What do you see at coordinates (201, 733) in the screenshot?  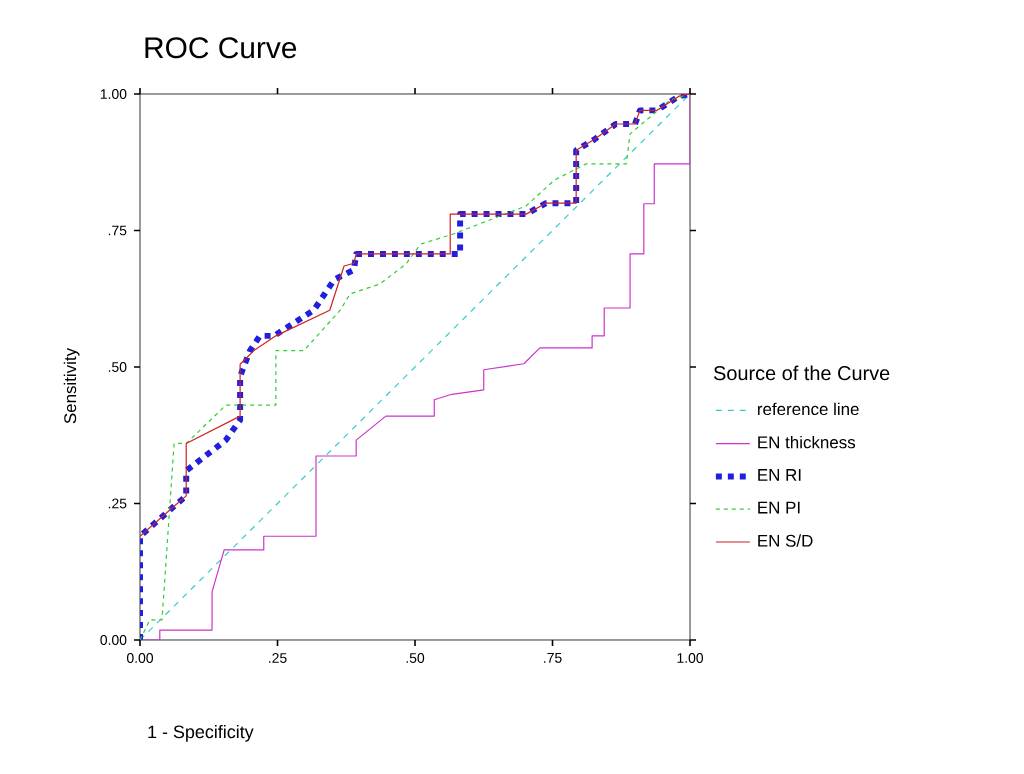 I see `x-axis-title: 1 - Specificity` at bounding box center [201, 733].